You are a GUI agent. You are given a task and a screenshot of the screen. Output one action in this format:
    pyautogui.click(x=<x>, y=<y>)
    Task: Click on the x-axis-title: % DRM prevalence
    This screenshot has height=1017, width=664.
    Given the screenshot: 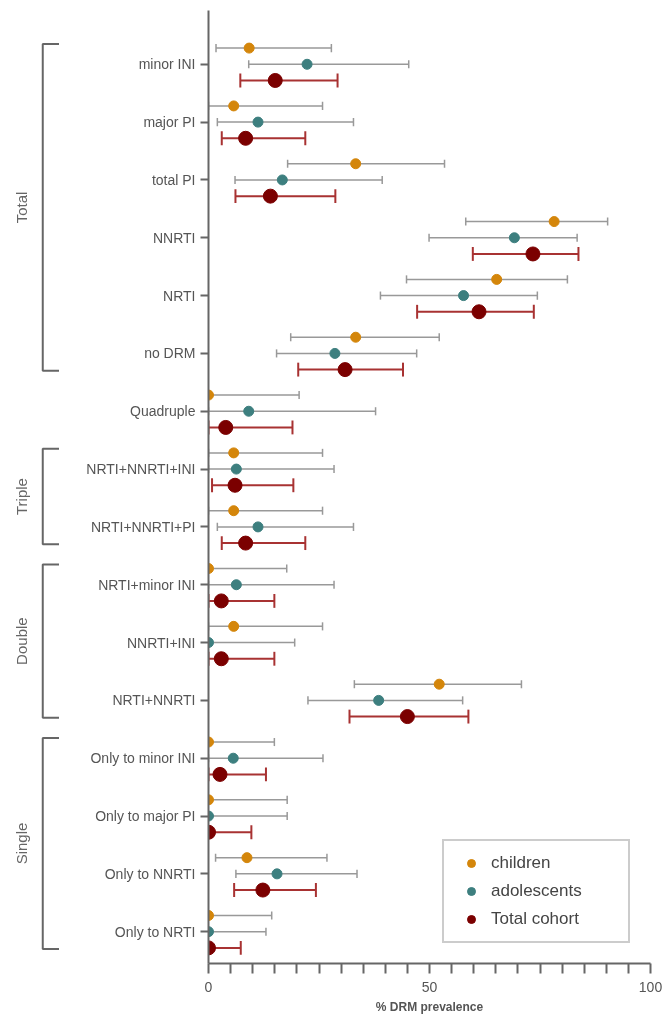 What is the action you would take?
    pyautogui.click(x=429, y=1006)
    